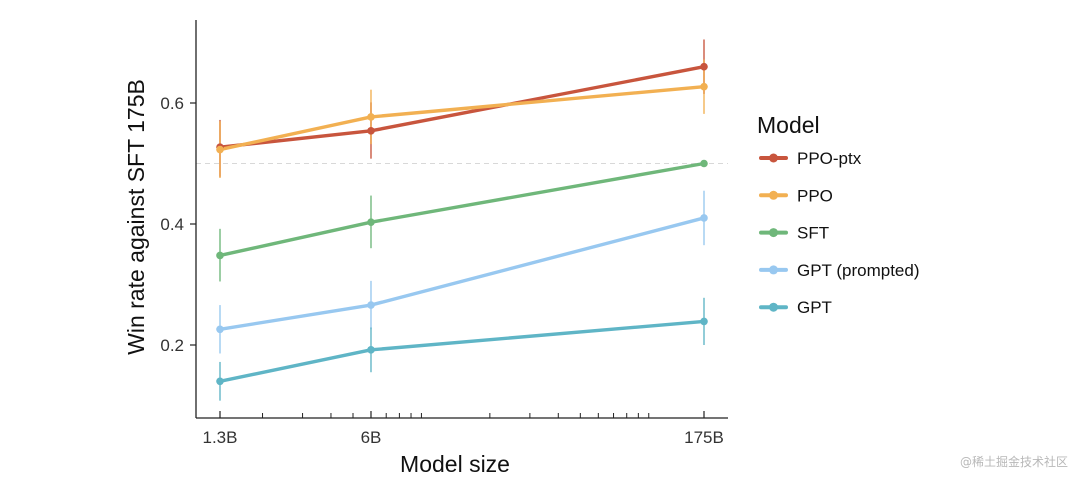 Image resolution: width=1080 pixels, height=484 pixels. What do you see at coordinates (172, 345) in the screenshot?
I see `y-tick-label: 0.2` at bounding box center [172, 345].